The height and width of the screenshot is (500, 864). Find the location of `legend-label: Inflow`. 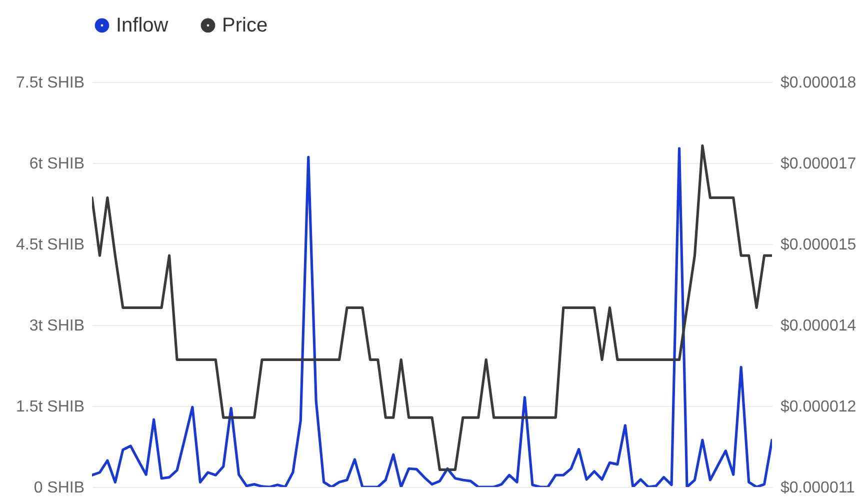

legend-label: Inflow is located at coordinates (142, 25).